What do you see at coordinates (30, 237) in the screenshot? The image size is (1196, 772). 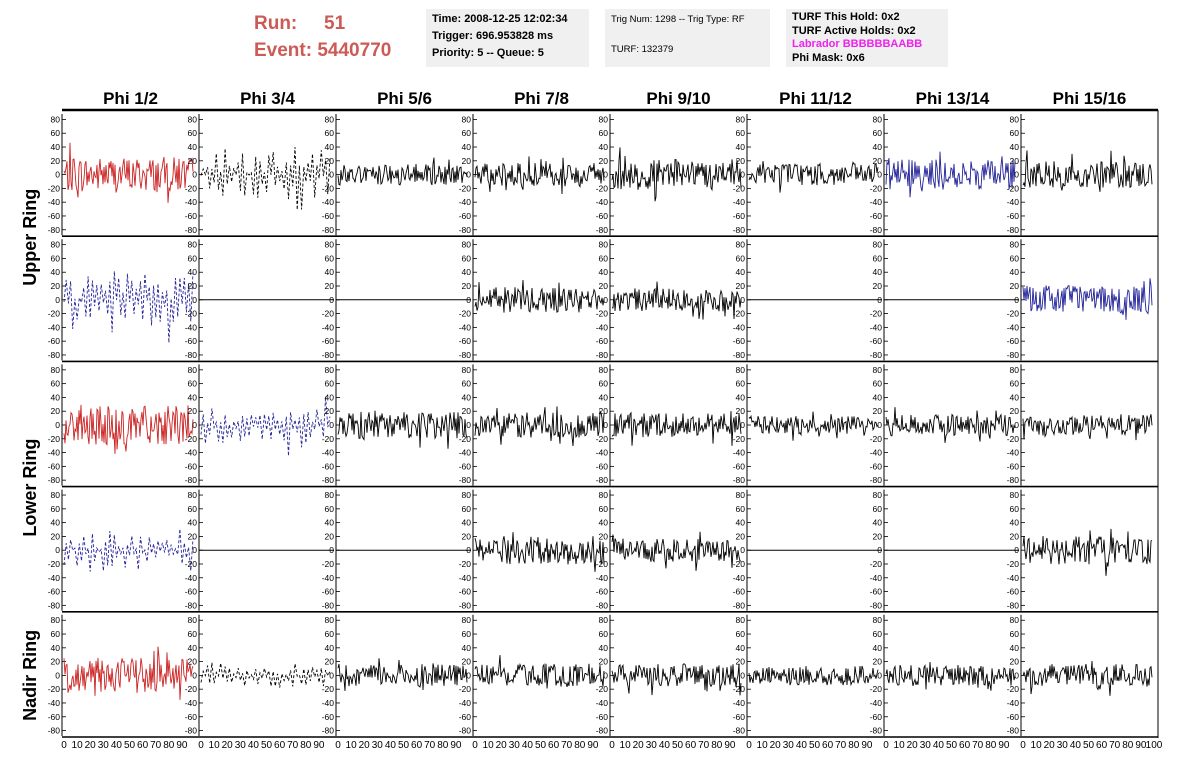 I see `ring-label: Upper Ring` at bounding box center [30, 237].